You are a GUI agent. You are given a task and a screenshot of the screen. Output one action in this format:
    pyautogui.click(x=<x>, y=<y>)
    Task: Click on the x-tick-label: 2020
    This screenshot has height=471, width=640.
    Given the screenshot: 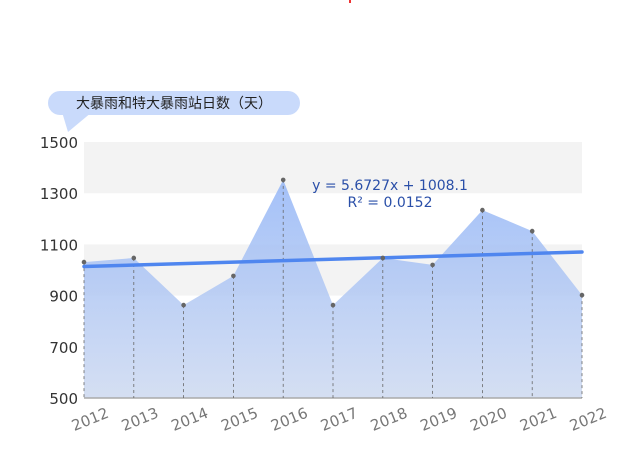 What is the action you would take?
    pyautogui.click(x=488, y=419)
    